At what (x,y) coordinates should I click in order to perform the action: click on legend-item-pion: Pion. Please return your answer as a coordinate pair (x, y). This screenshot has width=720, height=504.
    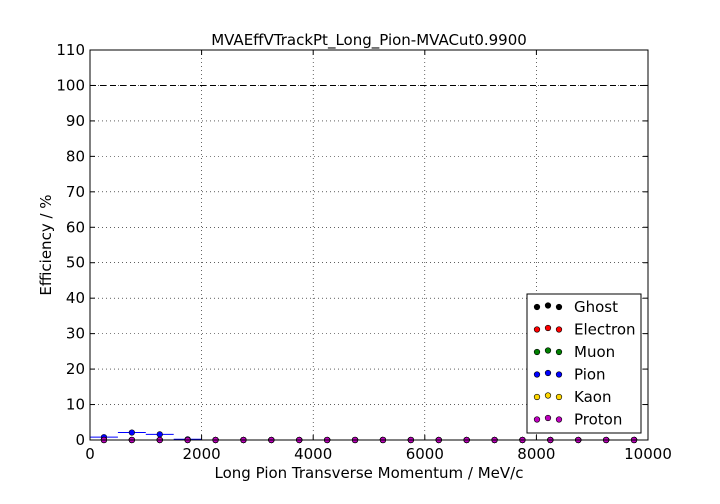
    Looking at the image, I should click on (569, 375).